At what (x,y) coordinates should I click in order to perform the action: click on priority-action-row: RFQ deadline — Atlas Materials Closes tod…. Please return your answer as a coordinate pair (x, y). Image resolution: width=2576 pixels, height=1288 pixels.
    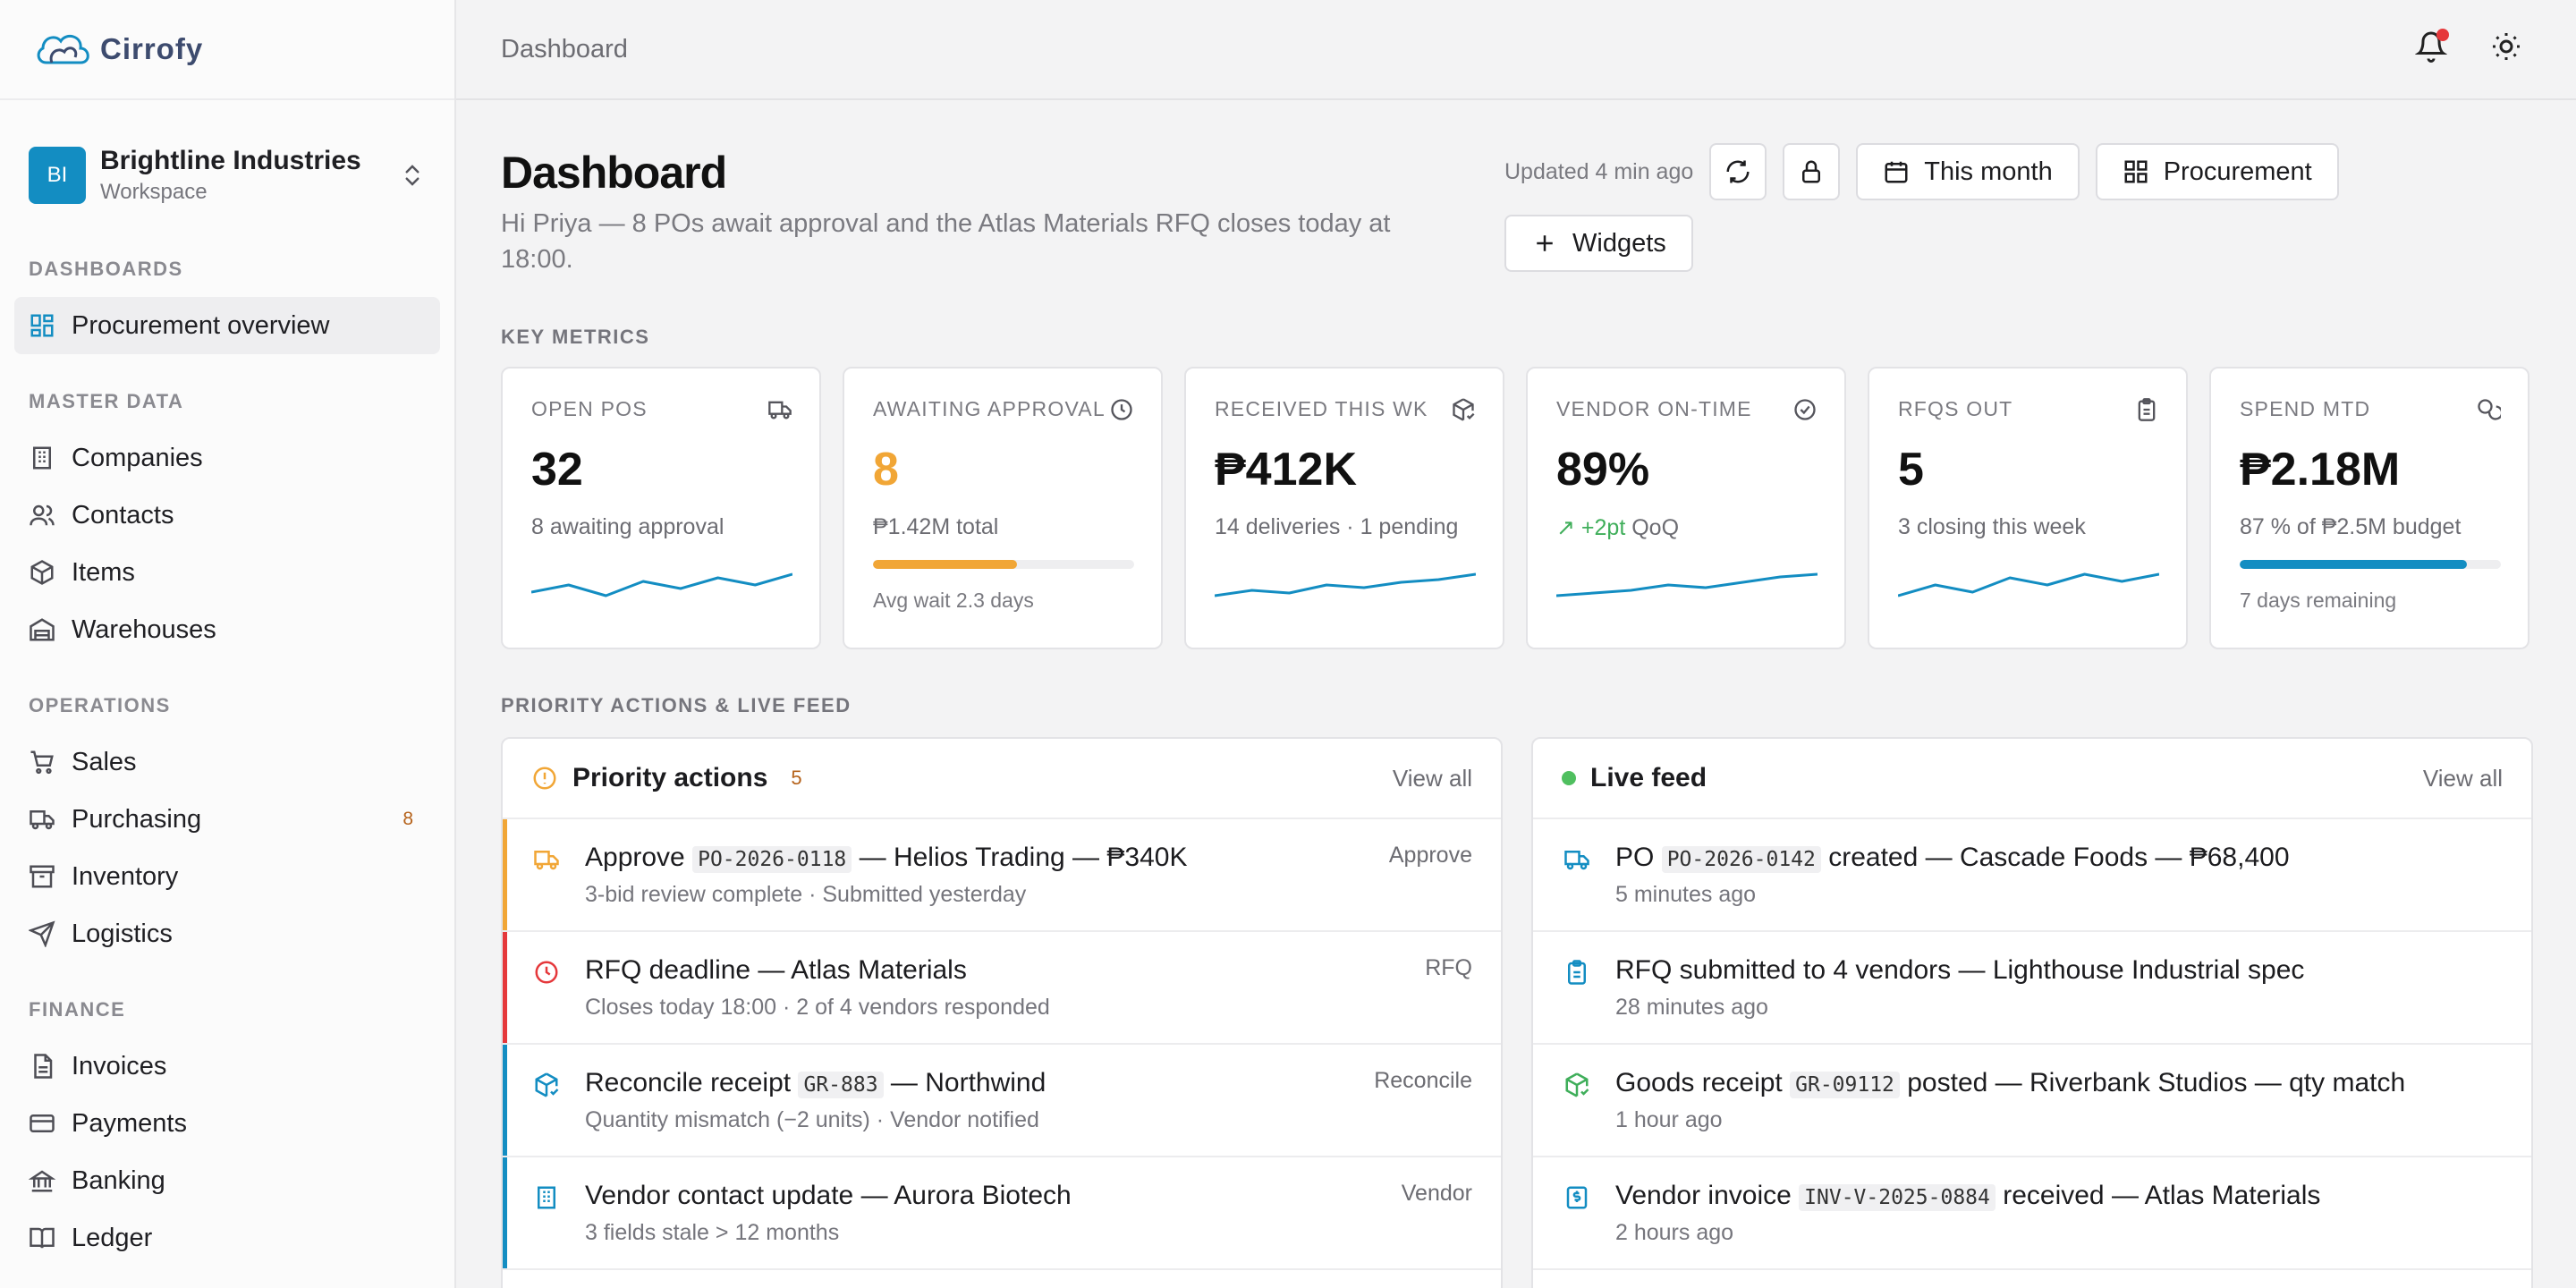
    Looking at the image, I should click on (1002, 988).